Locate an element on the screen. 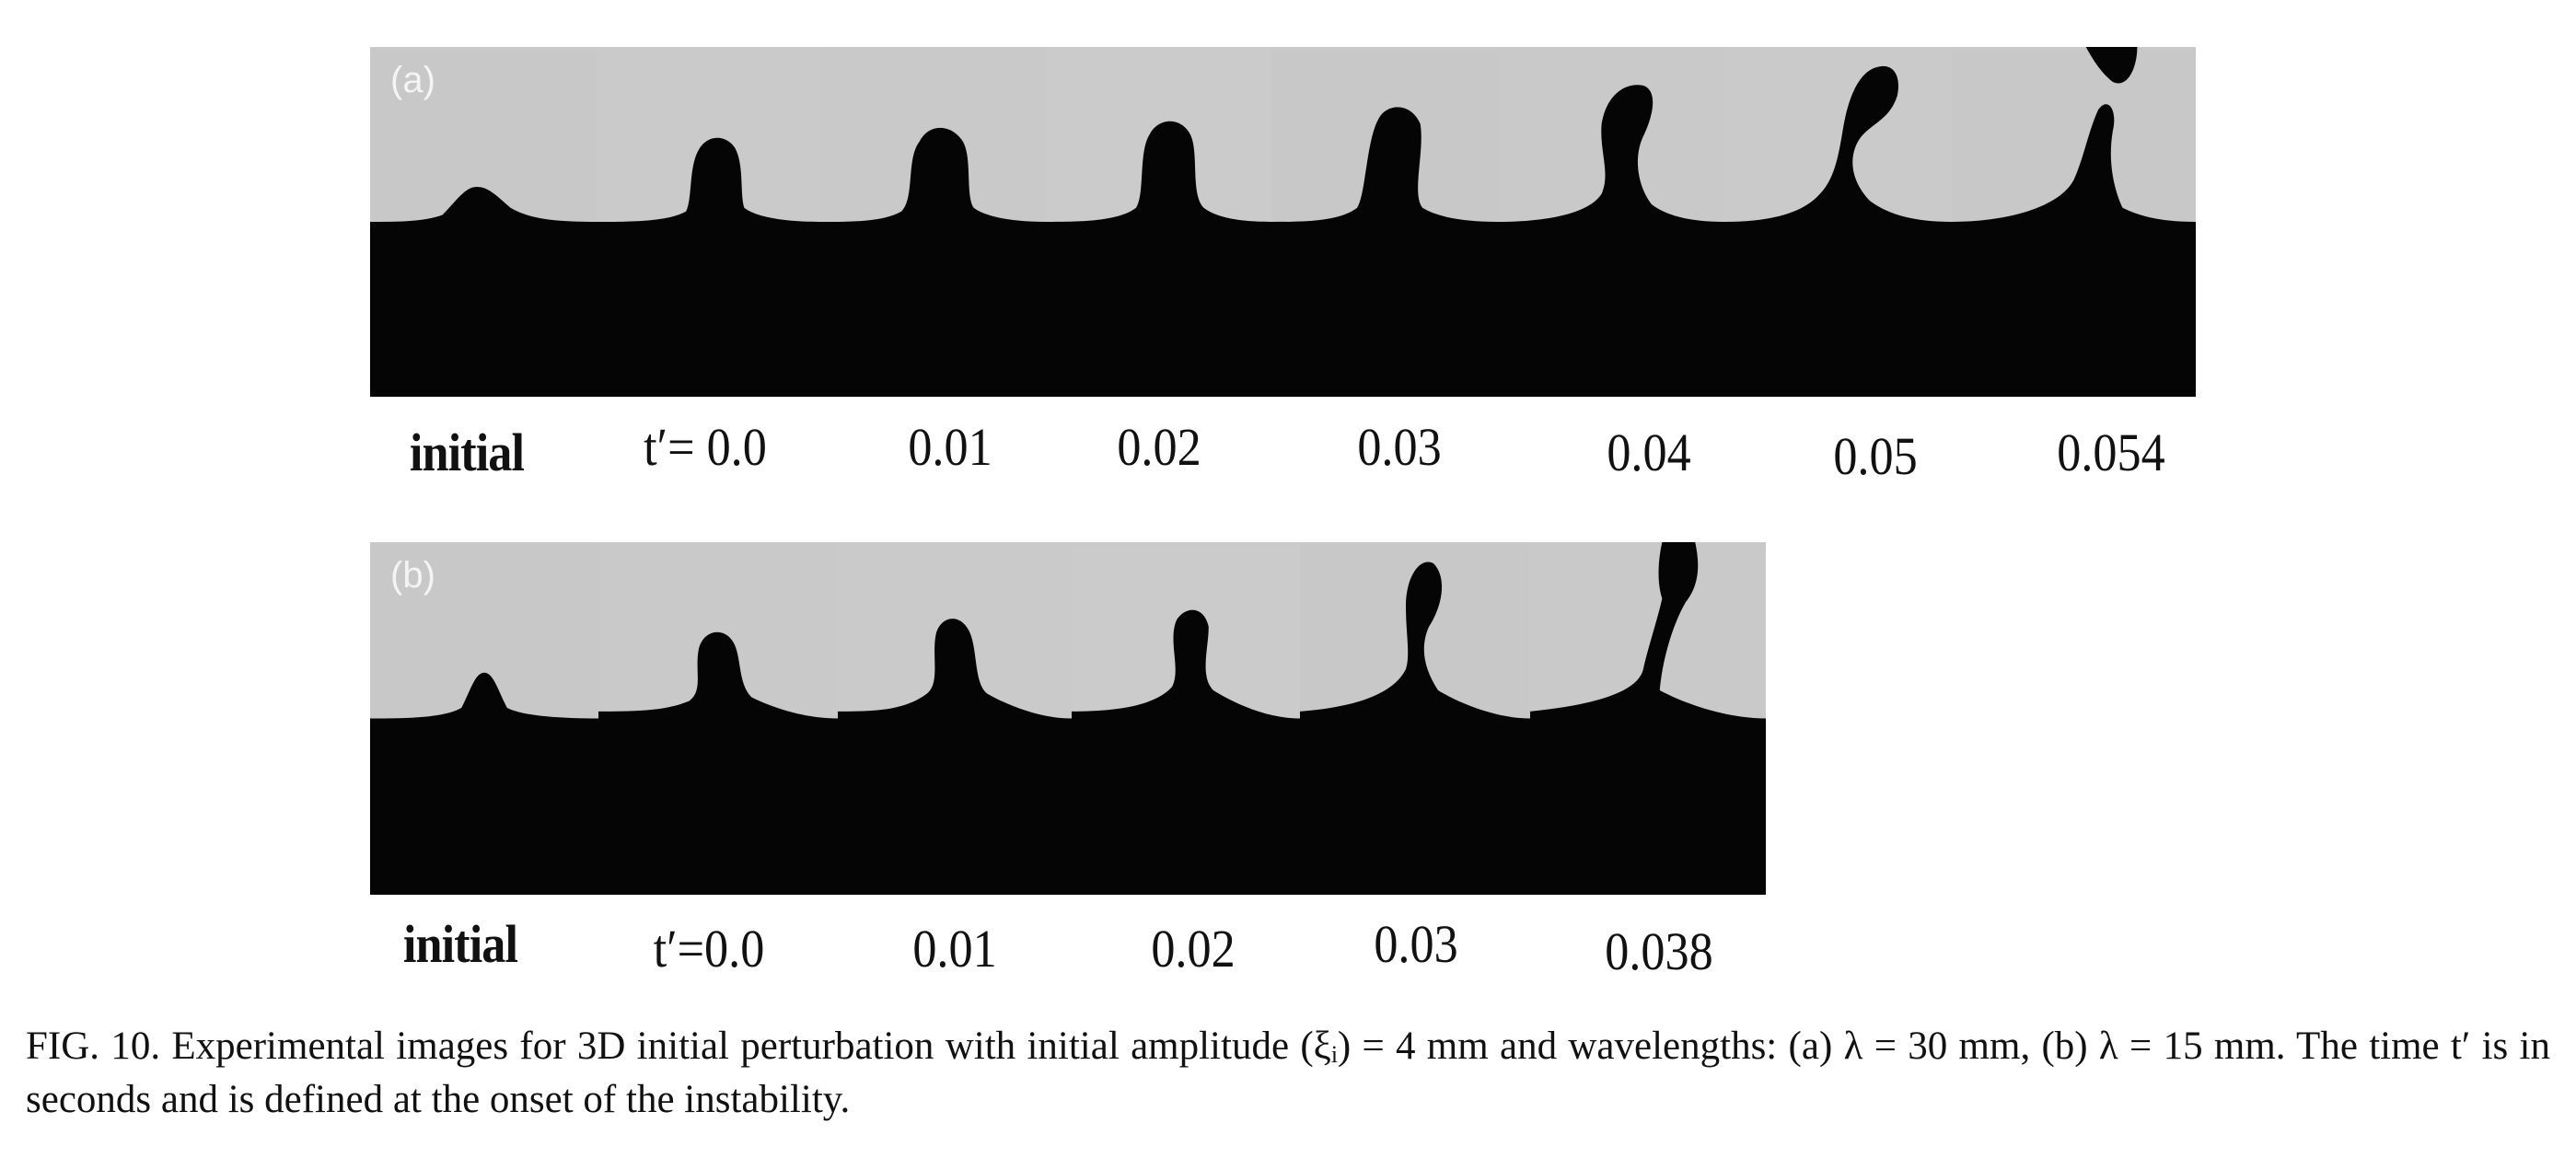 The height and width of the screenshot is (1158, 2576). frame-b-t0 is located at coordinates (718, 718).